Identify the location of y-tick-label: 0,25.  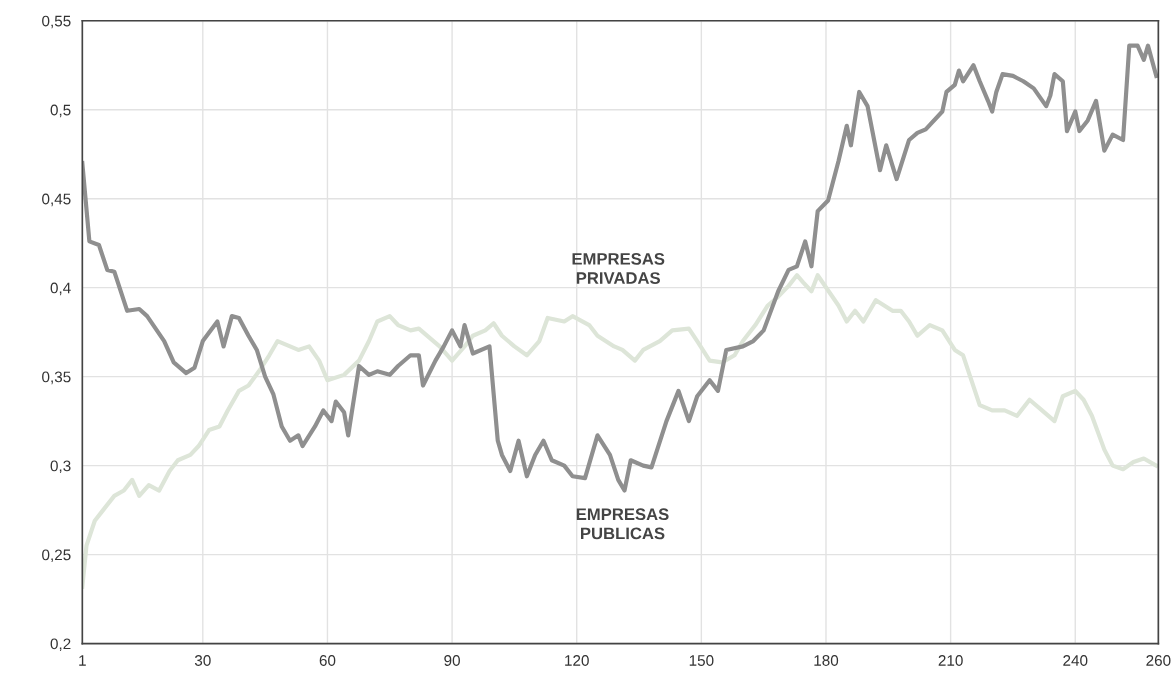
(56, 556).